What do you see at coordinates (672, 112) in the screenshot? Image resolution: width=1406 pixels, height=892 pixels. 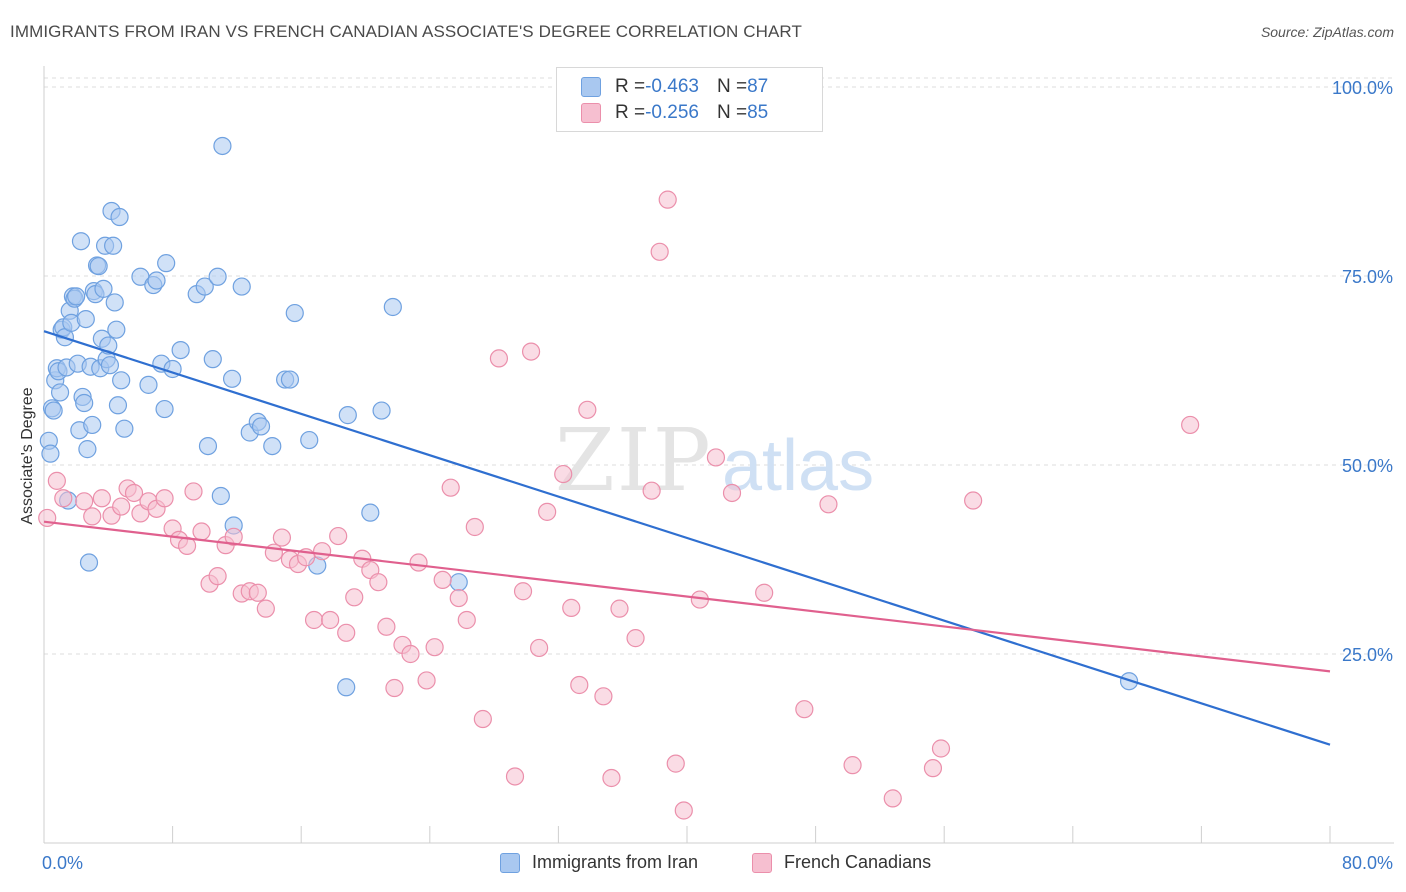 I see `legend-r-value: -0.256` at bounding box center [672, 112].